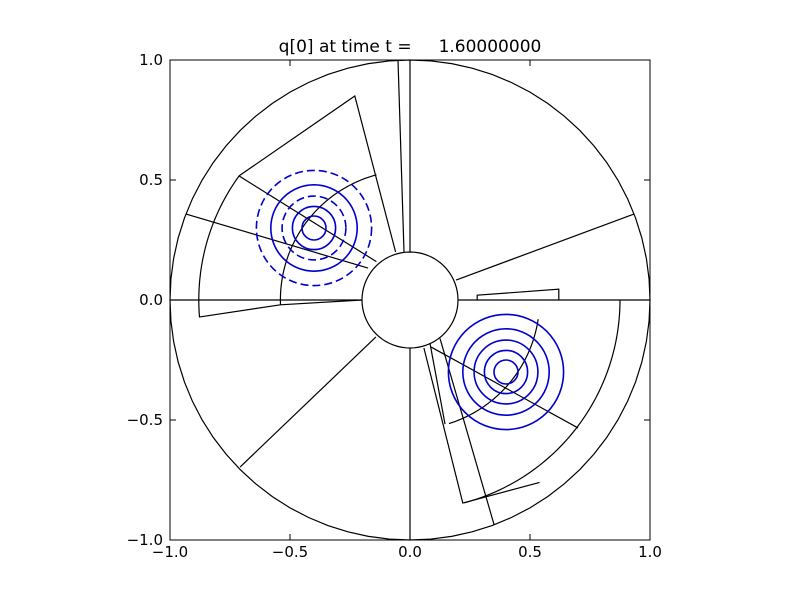  Describe the element at coordinates (650, 552) in the screenshot. I see `x-tick-label: 1.0` at that location.